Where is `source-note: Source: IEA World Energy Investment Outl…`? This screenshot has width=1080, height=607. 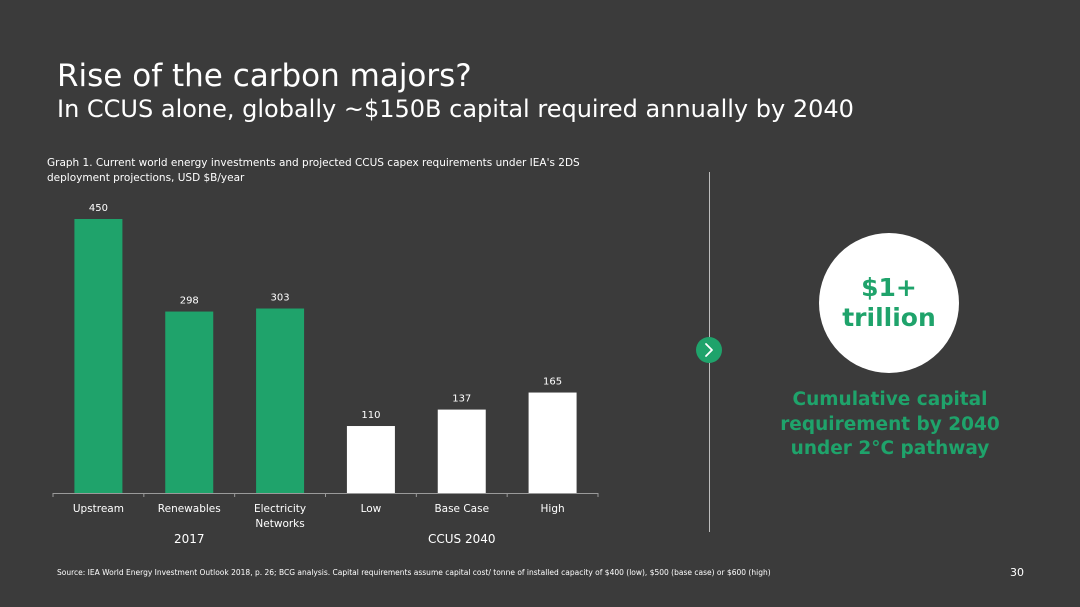
source-note: Source: IEA World Energy Investment Outl… is located at coordinates (414, 572).